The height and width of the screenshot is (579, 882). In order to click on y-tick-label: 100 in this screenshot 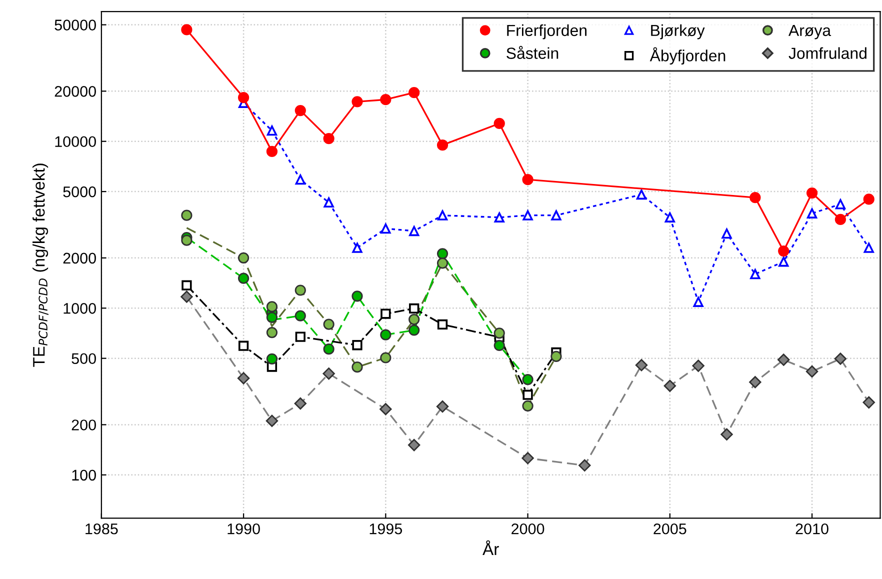, I will do `click(84, 475)`.